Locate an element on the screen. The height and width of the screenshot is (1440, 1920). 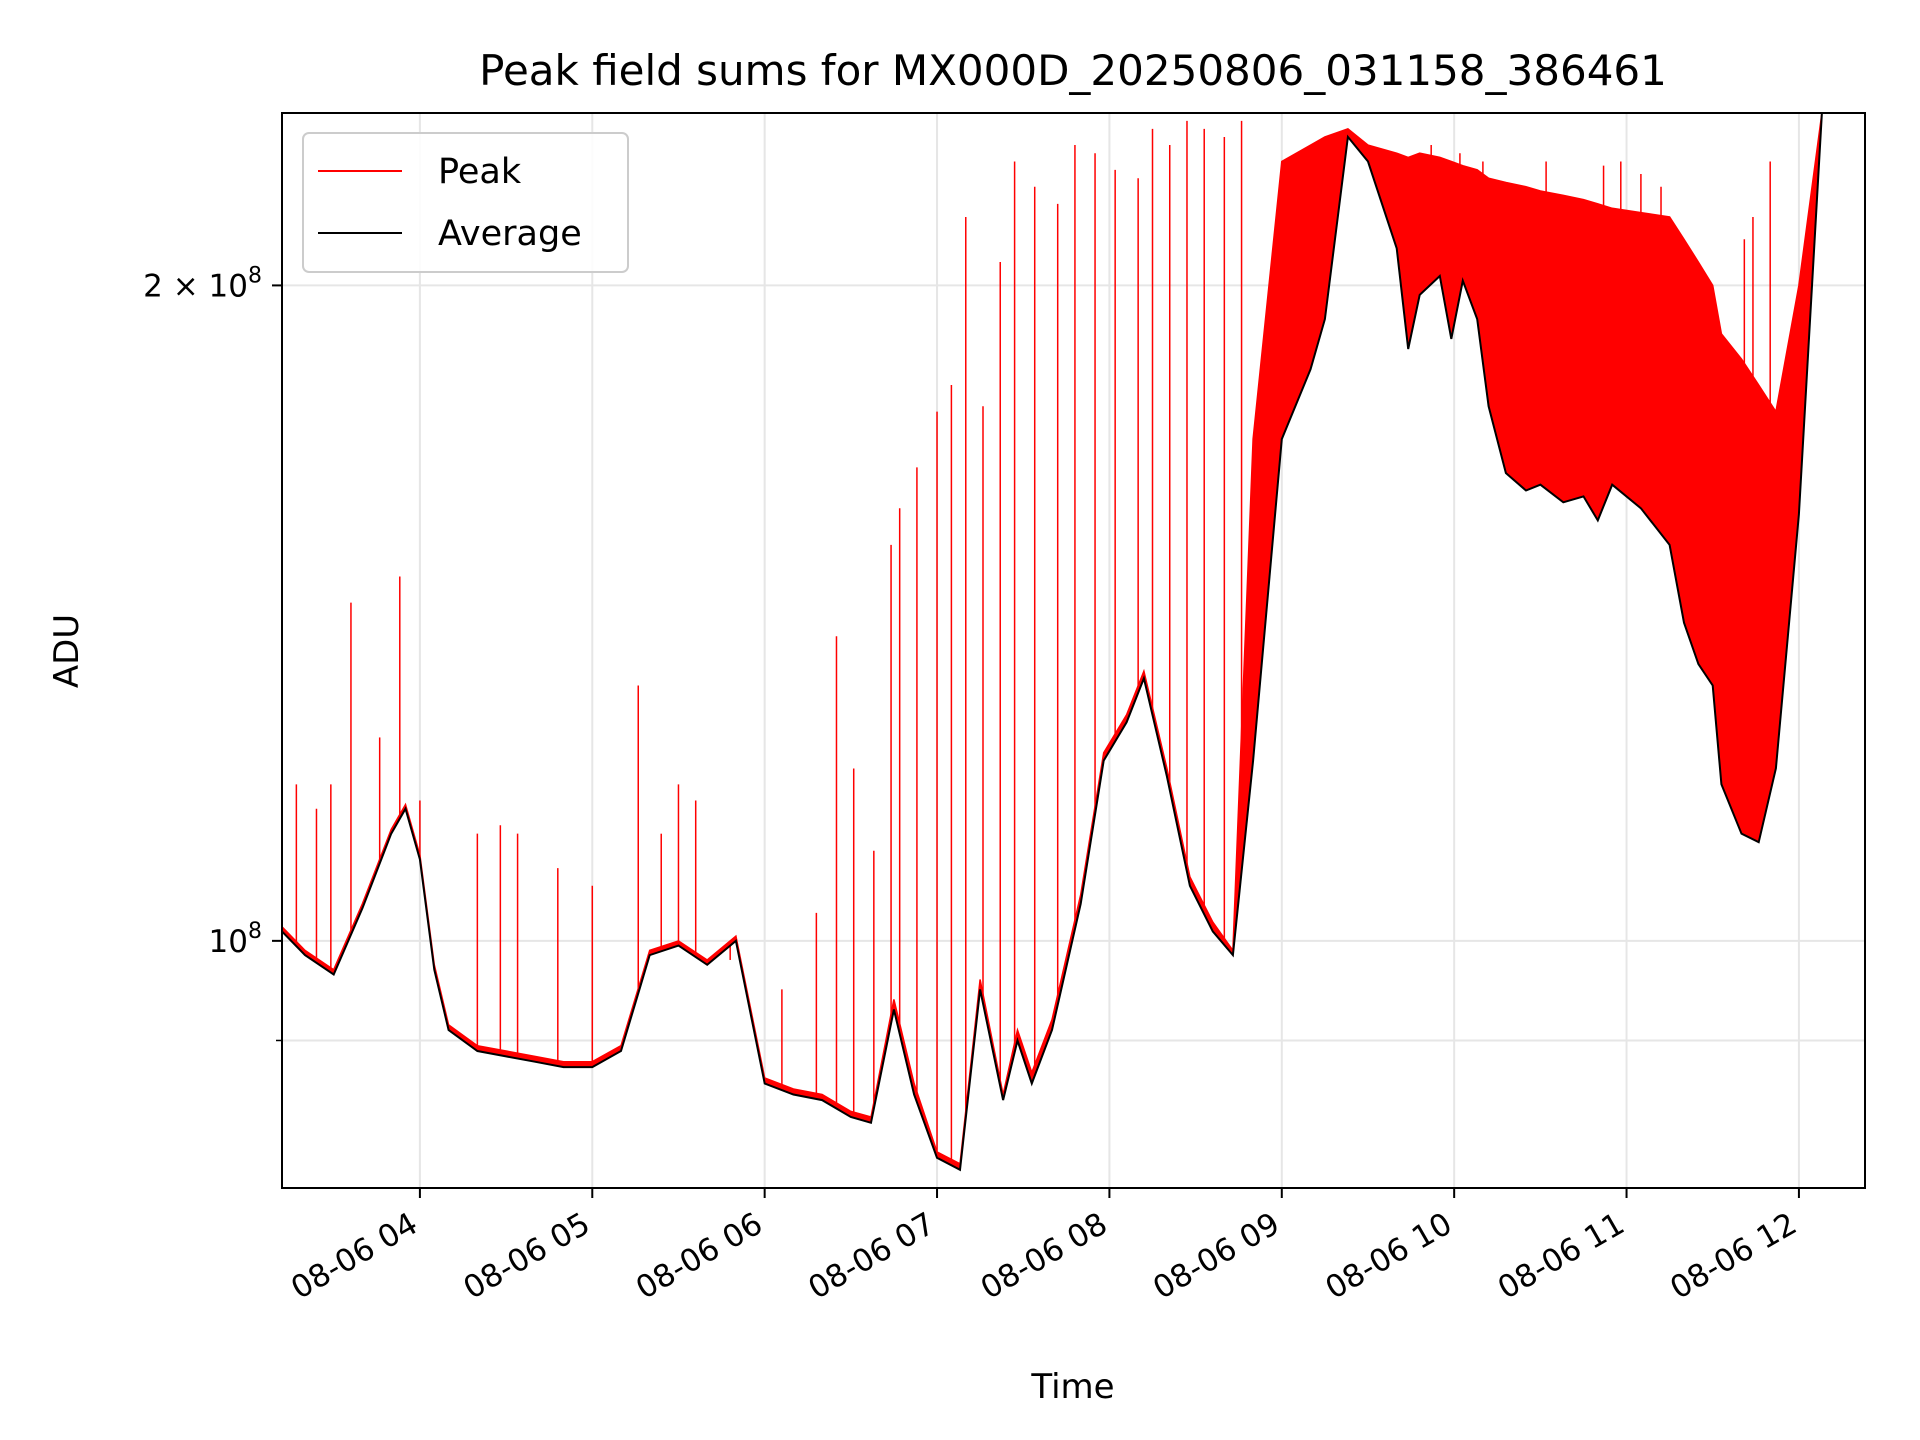
legend-peak-label: Peak is located at coordinates (480, 172).